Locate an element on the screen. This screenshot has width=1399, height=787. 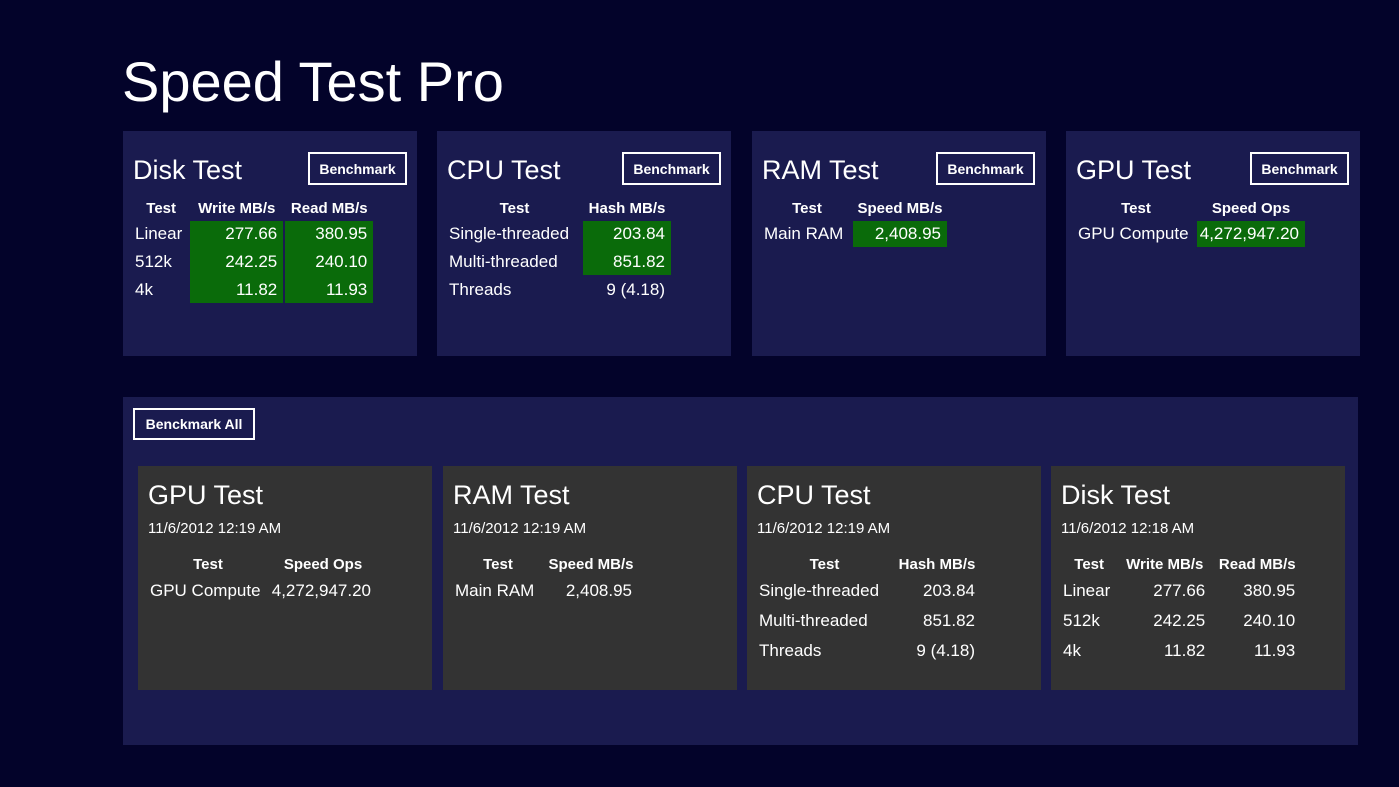
ram-test-title: RAM Test is located at coordinates (820, 170).